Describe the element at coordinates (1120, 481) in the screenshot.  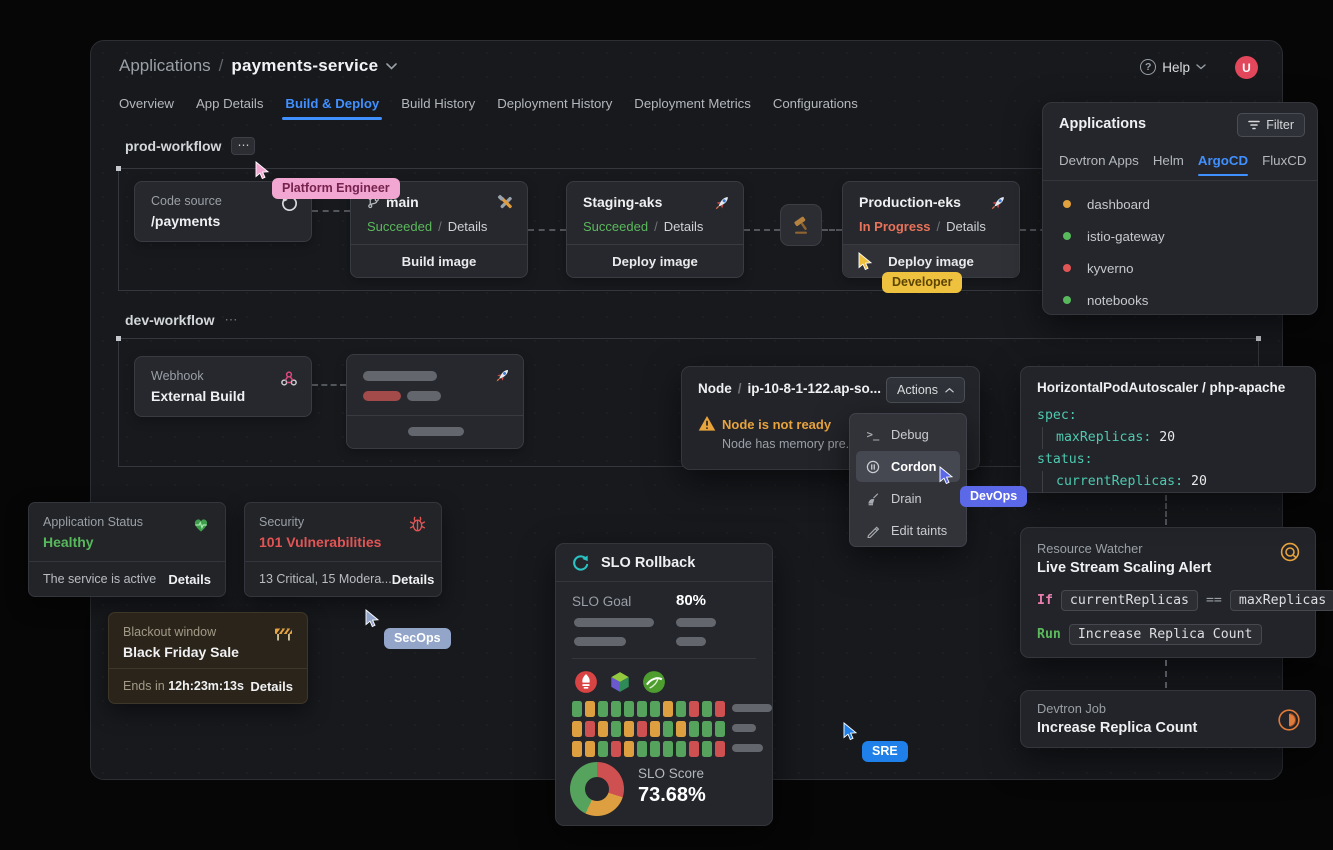
I see `yaml-key: currentReplicas:` at that location.